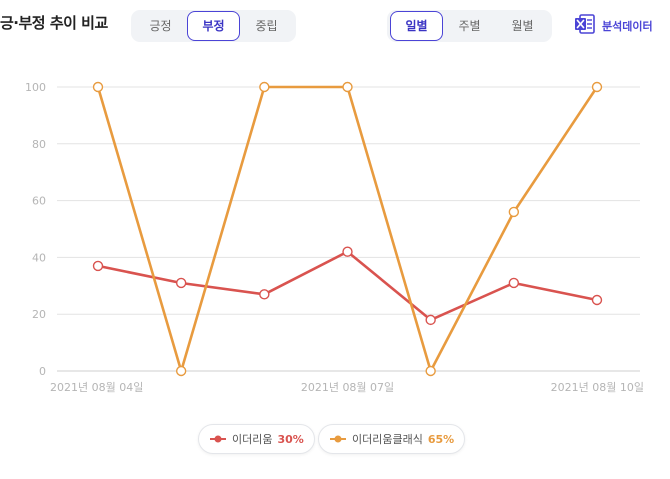 The image size is (670, 479). What do you see at coordinates (522, 26) in the screenshot?
I see `tab-monthly: 월별` at bounding box center [522, 26].